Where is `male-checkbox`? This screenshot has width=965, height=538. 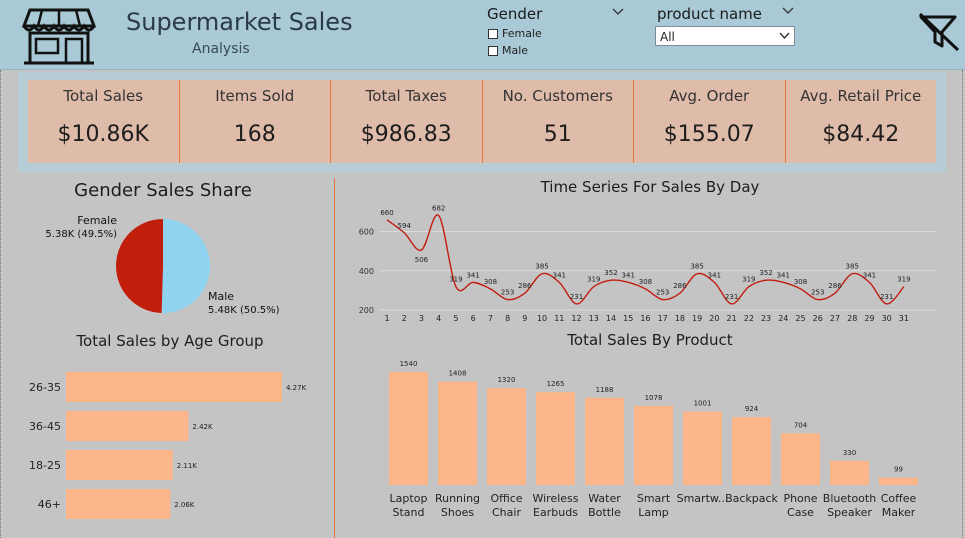 male-checkbox is located at coordinates (493, 50).